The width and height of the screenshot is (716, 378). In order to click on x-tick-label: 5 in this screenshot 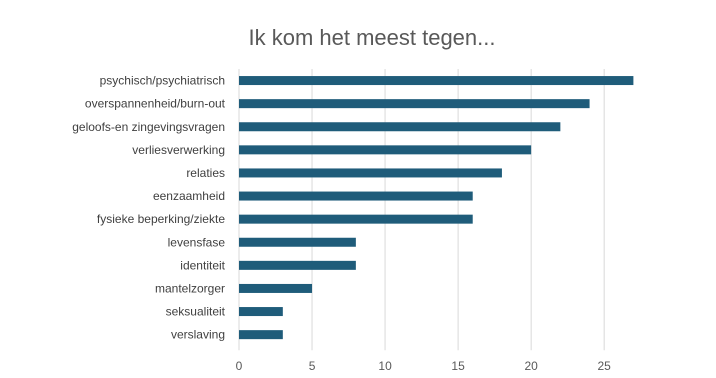, I will do `click(312, 366)`.